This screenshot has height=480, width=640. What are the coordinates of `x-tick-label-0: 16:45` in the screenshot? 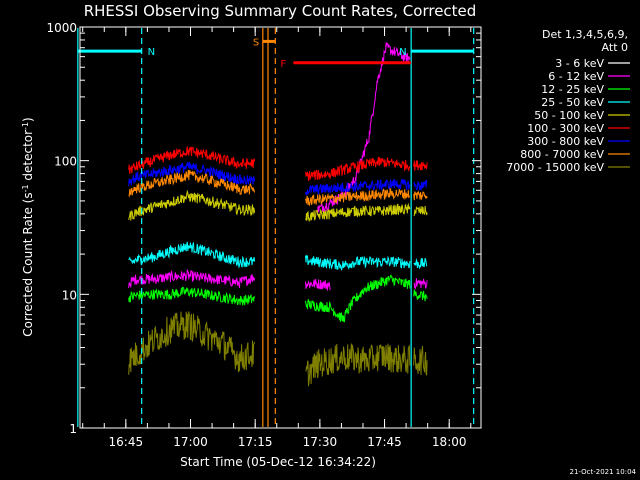 It's located at (126, 442).